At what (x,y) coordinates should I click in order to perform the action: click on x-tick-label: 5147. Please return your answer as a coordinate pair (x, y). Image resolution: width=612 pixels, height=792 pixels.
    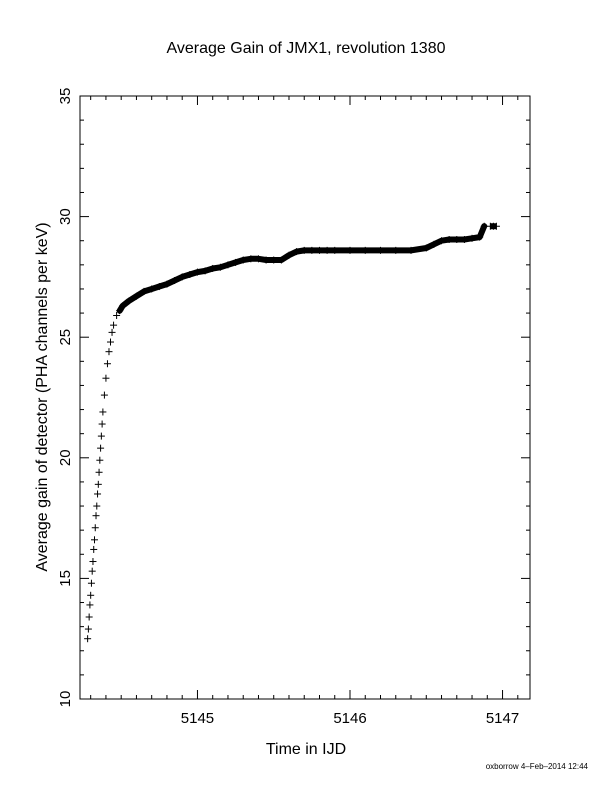
    Looking at the image, I should click on (502, 718).